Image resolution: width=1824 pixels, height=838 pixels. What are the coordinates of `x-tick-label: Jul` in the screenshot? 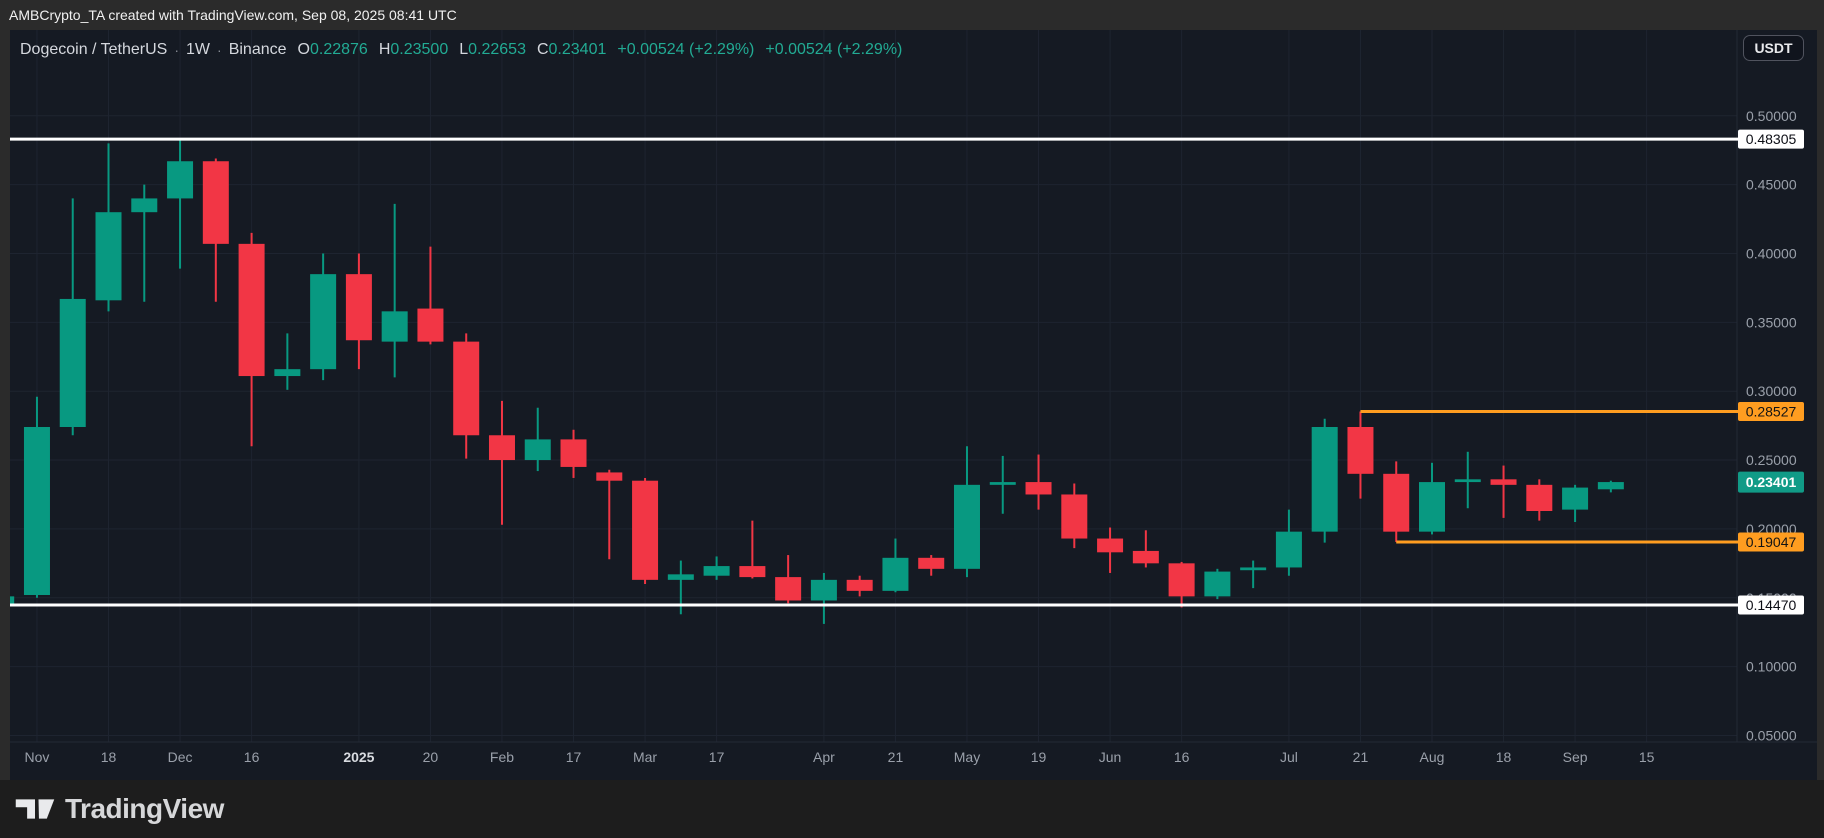 It's located at (1289, 757).